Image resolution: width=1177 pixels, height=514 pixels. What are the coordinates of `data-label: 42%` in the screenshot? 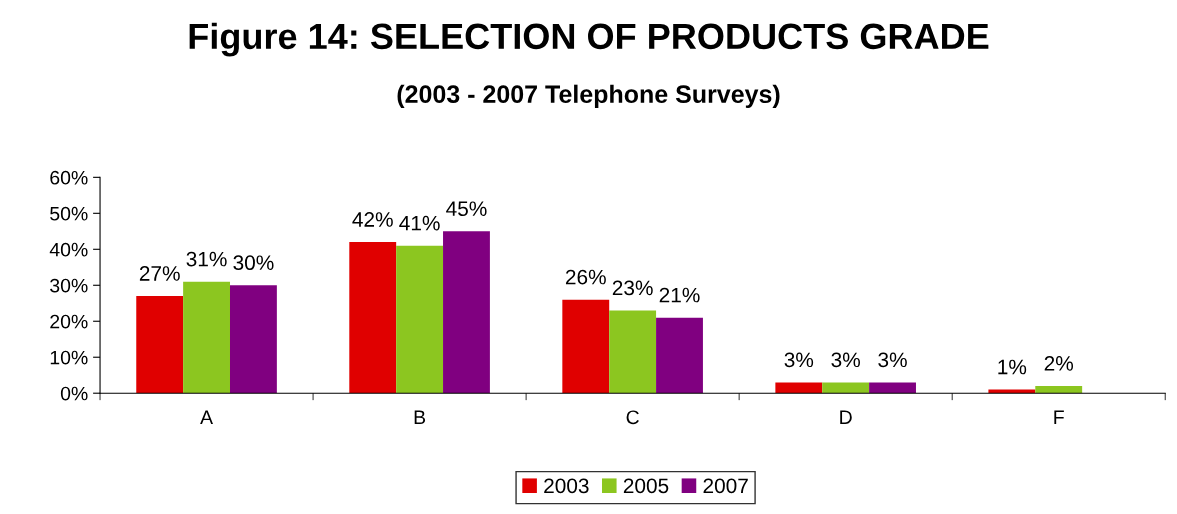 It's located at (372, 219).